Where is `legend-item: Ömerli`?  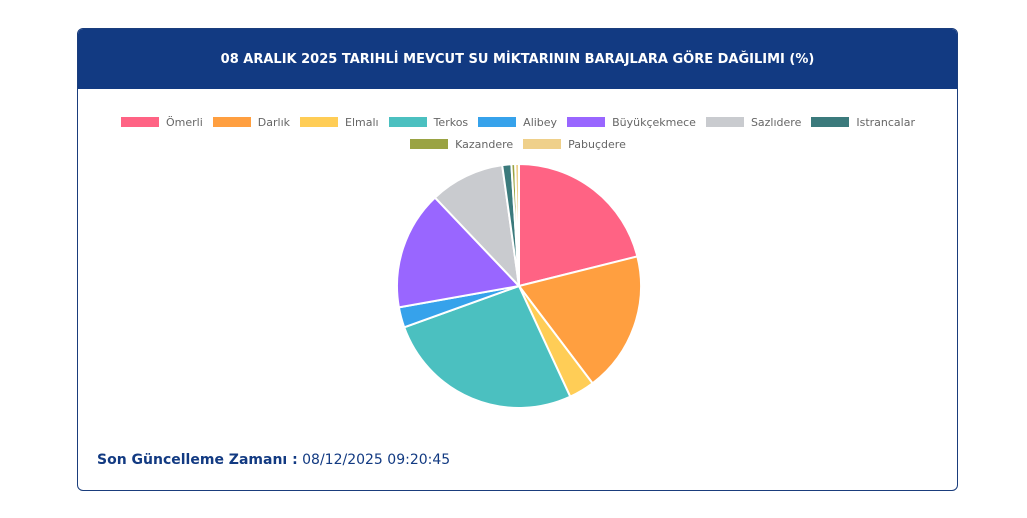 legend-item: Ömerli is located at coordinates (162, 122).